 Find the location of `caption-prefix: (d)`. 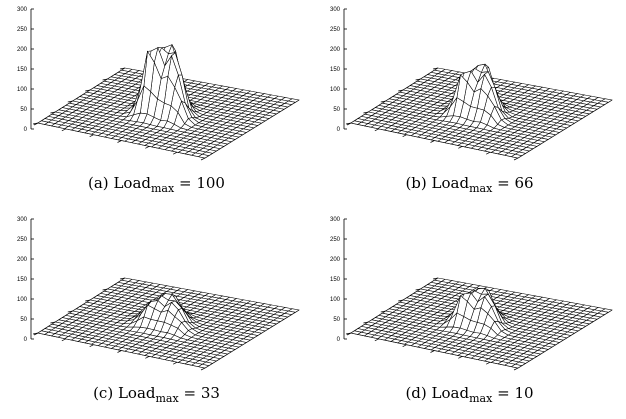

caption-prefix: (d) is located at coordinates (416, 393).